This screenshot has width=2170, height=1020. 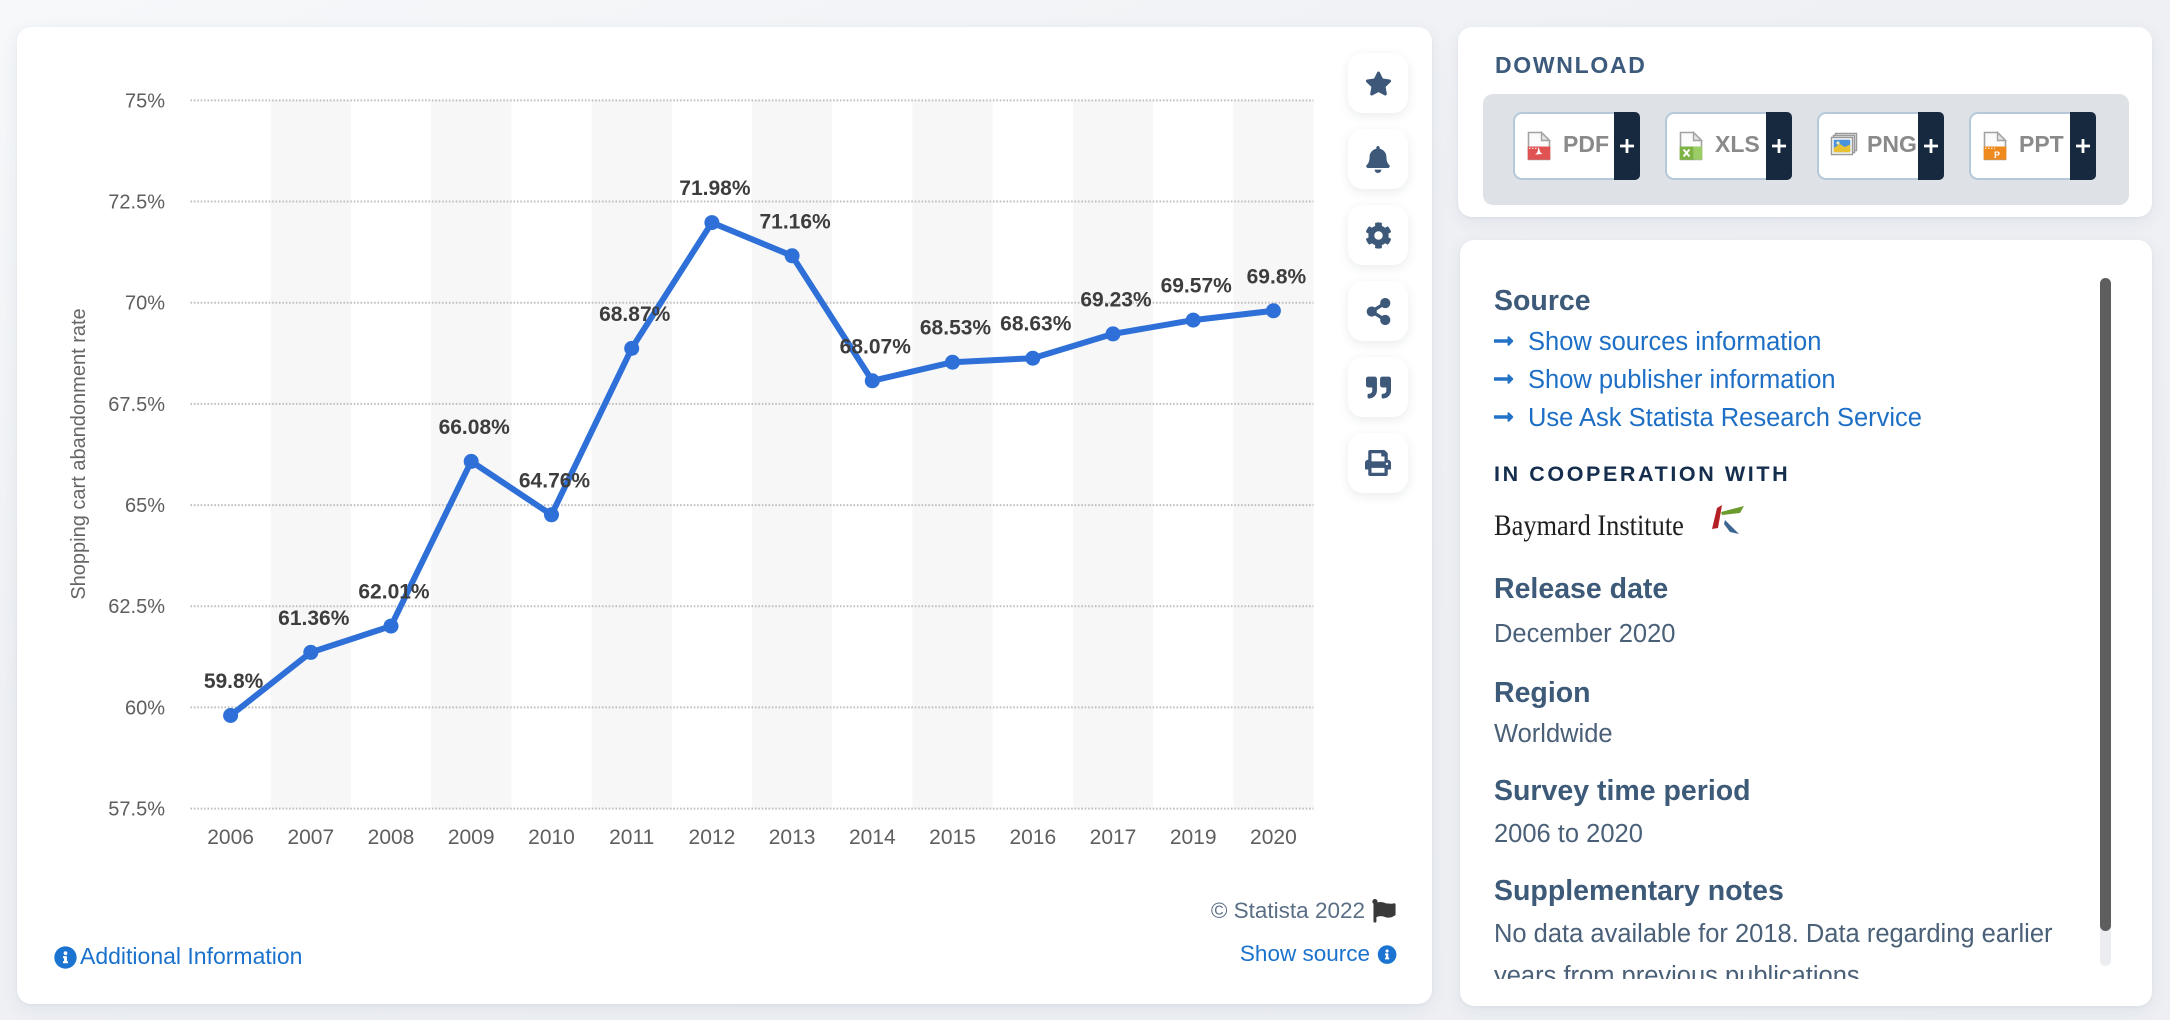 I want to click on svg-text: © Statista 2022, so click(x=1288, y=910).